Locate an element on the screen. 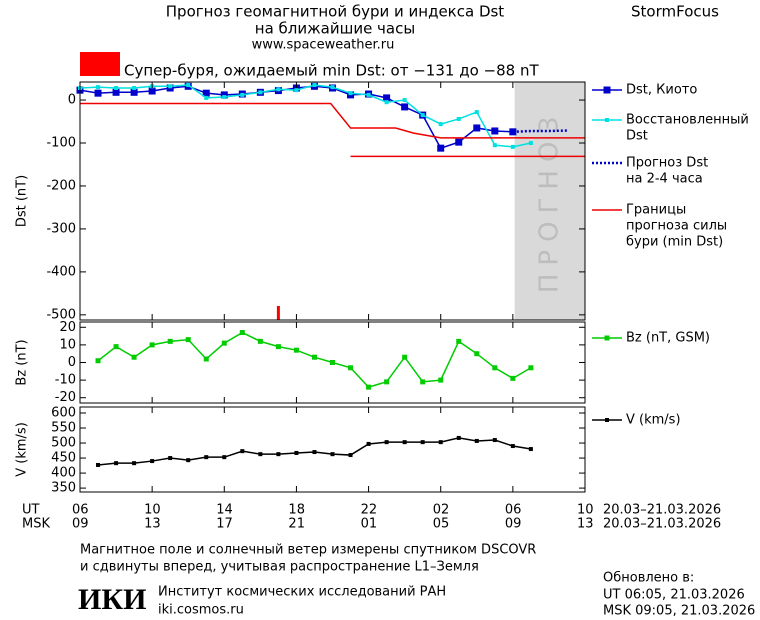 The height and width of the screenshot is (620, 760). y-tick-label: 350 is located at coordinates (63, 488).